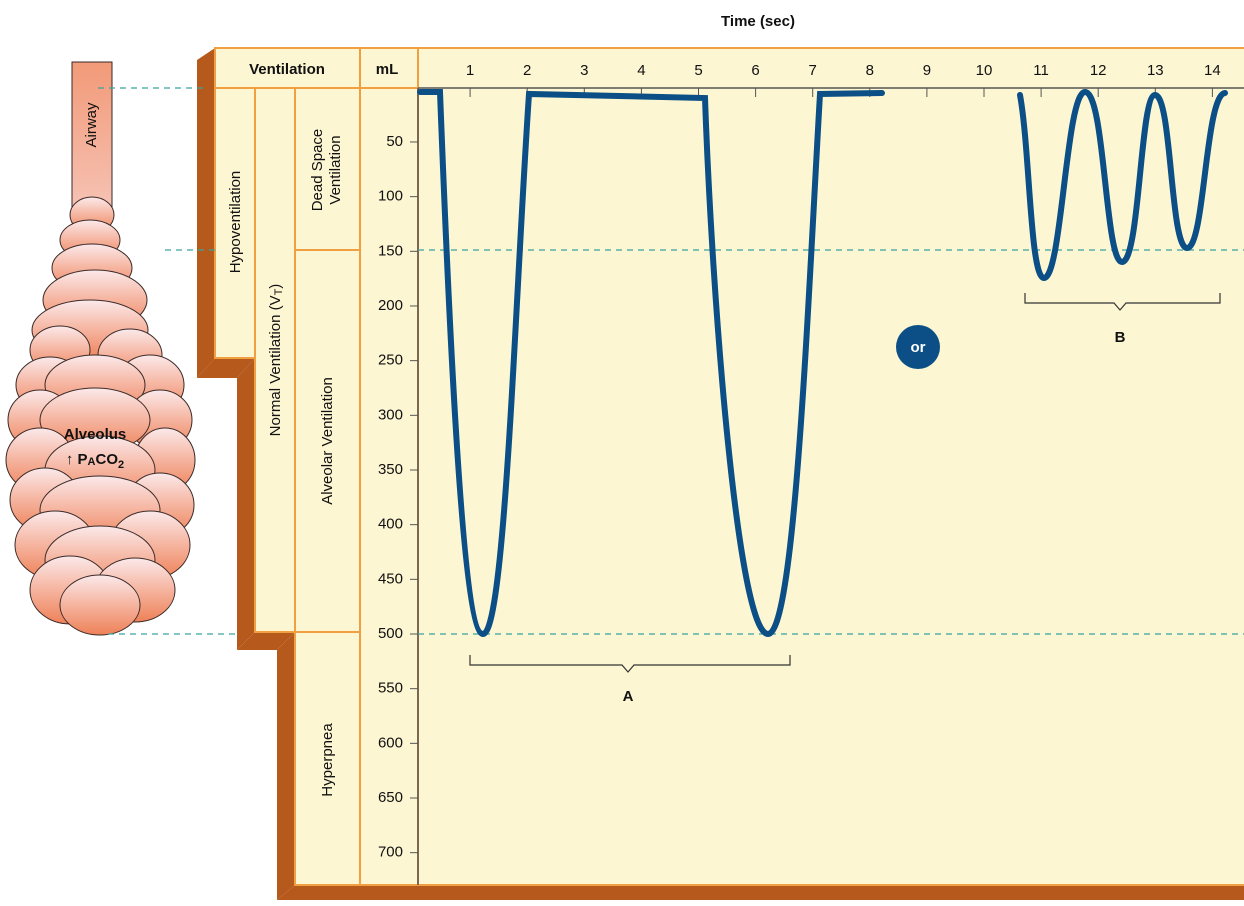  Describe the element at coordinates (390, 360) in the screenshot. I see `volume-tick-label: 250` at that location.